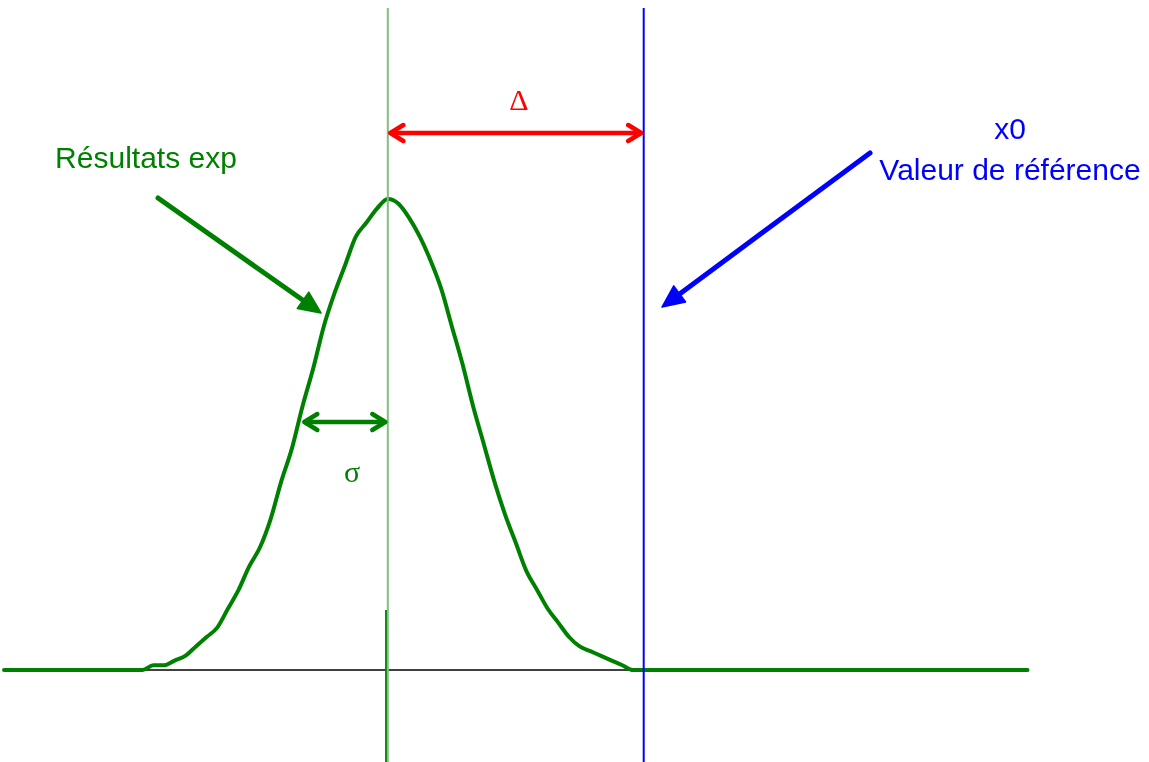 The image size is (1149, 762). What do you see at coordinates (352, 471) in the screenshot?
I see `annotation: σ` at bounding box center [352, 471].